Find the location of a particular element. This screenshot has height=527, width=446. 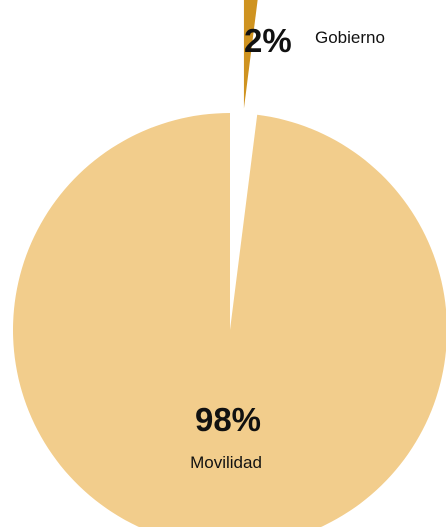

pie-slice-gobierno is located at coordinates (250, 54).